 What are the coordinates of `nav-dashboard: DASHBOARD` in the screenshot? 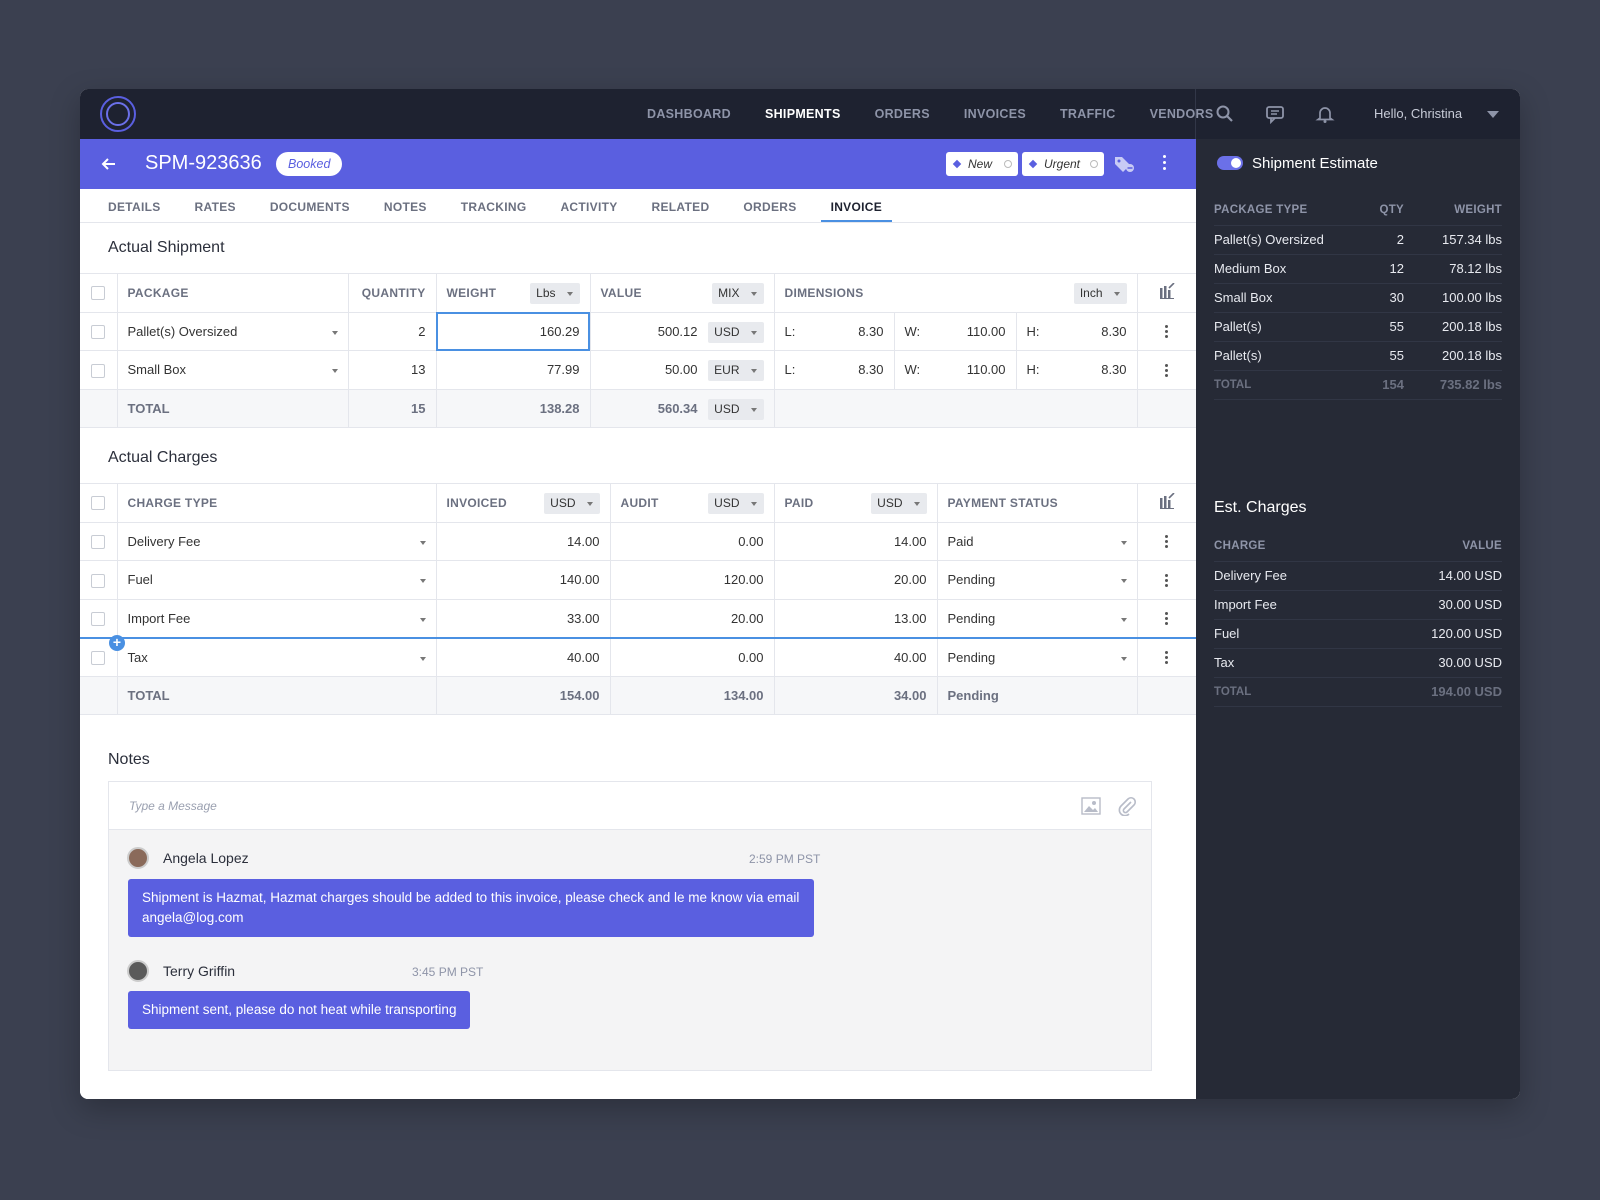 It's located at (689, 114).